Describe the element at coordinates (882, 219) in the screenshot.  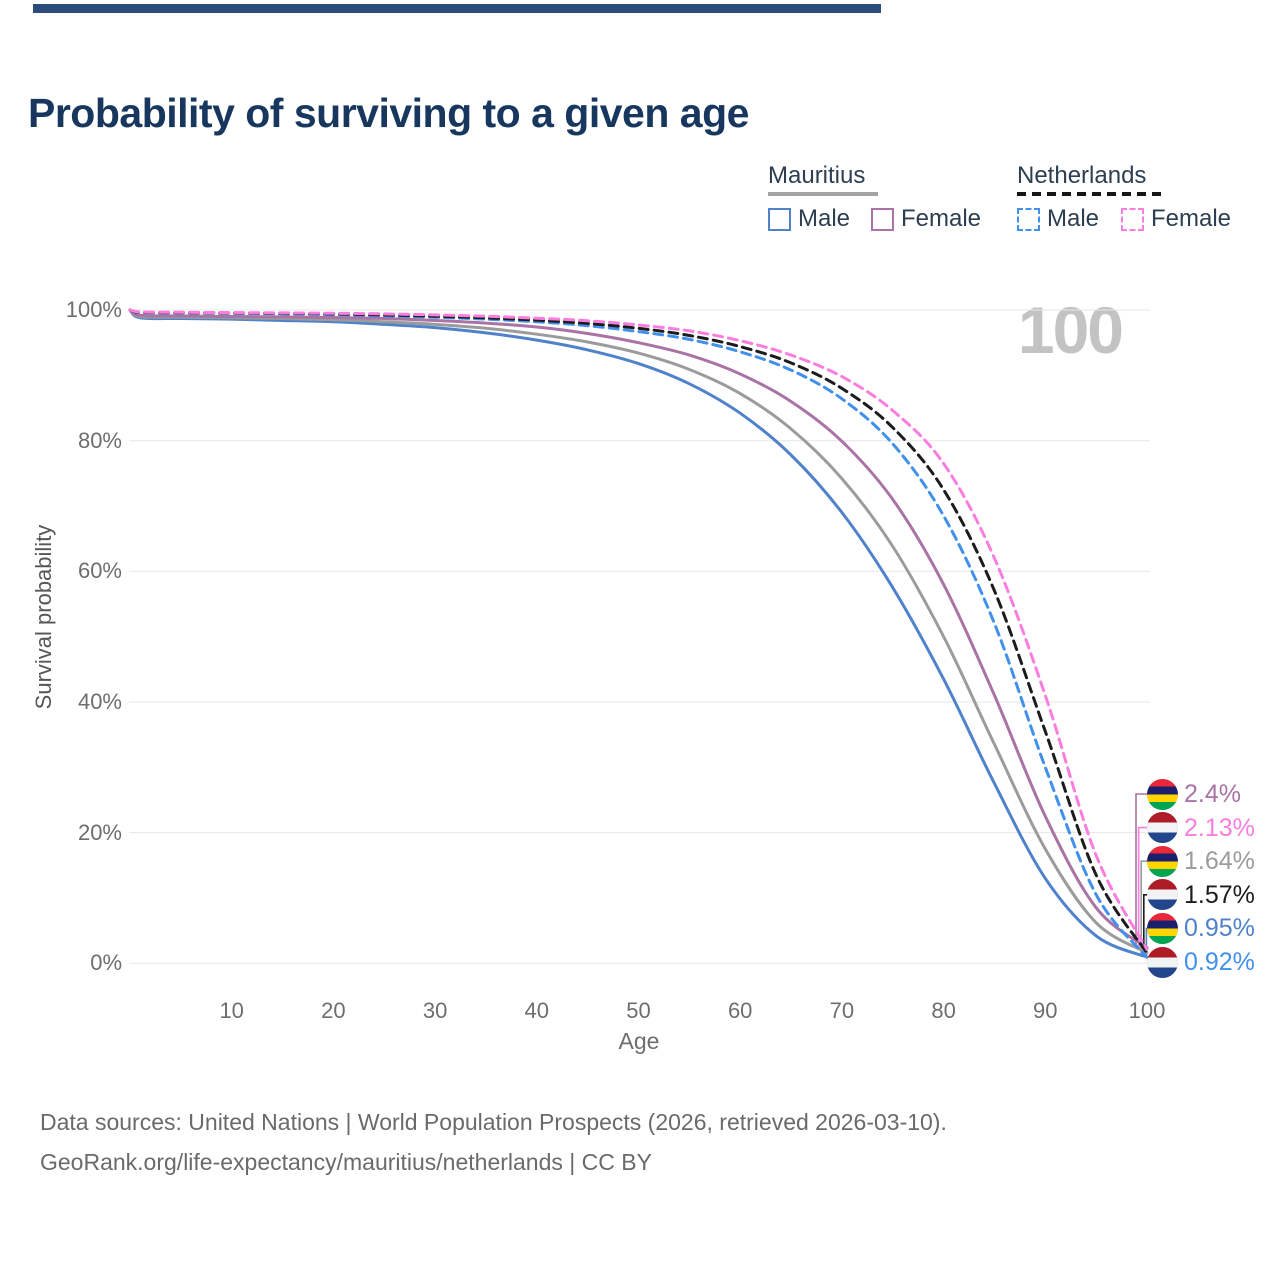
I see `legend-swatch-mauritius-female` at that location.